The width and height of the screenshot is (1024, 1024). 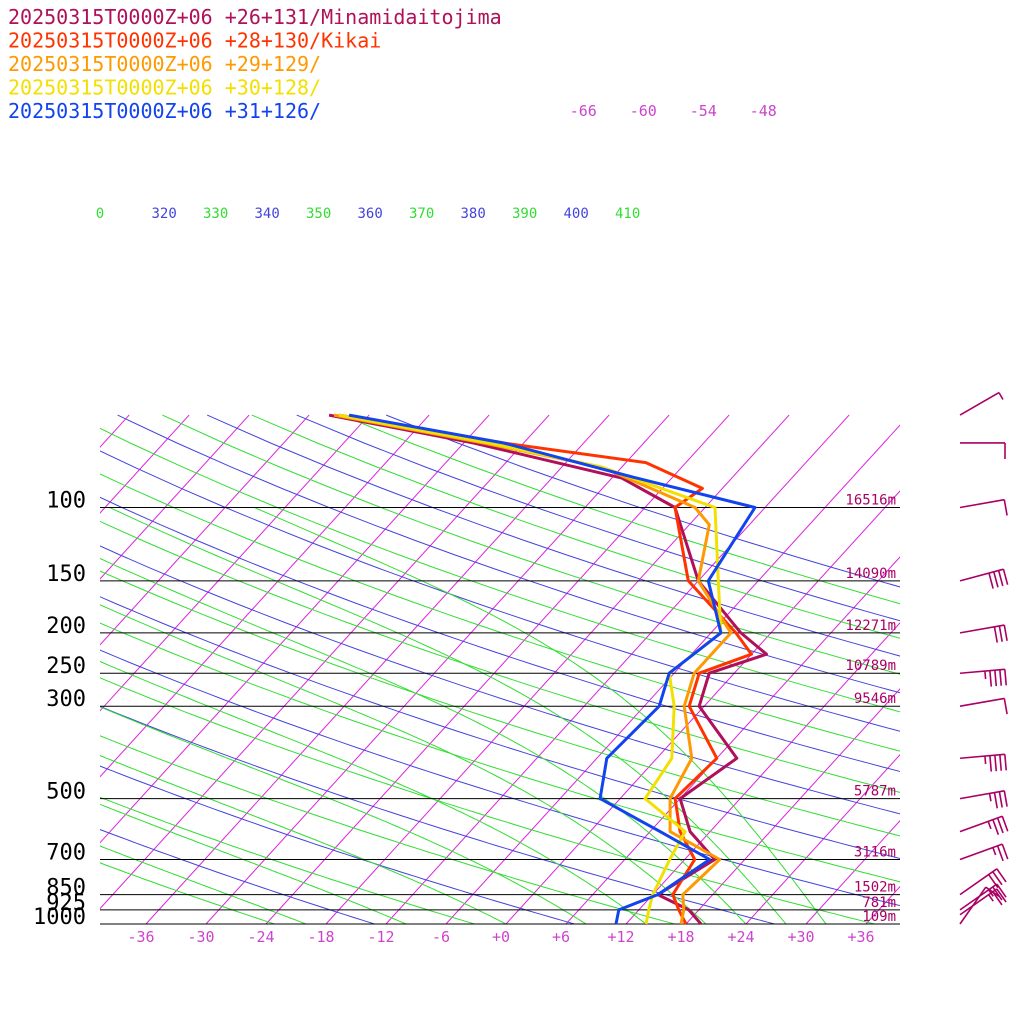 I want to click on temperature-tick-label: +12, so click(x=620, y=937).